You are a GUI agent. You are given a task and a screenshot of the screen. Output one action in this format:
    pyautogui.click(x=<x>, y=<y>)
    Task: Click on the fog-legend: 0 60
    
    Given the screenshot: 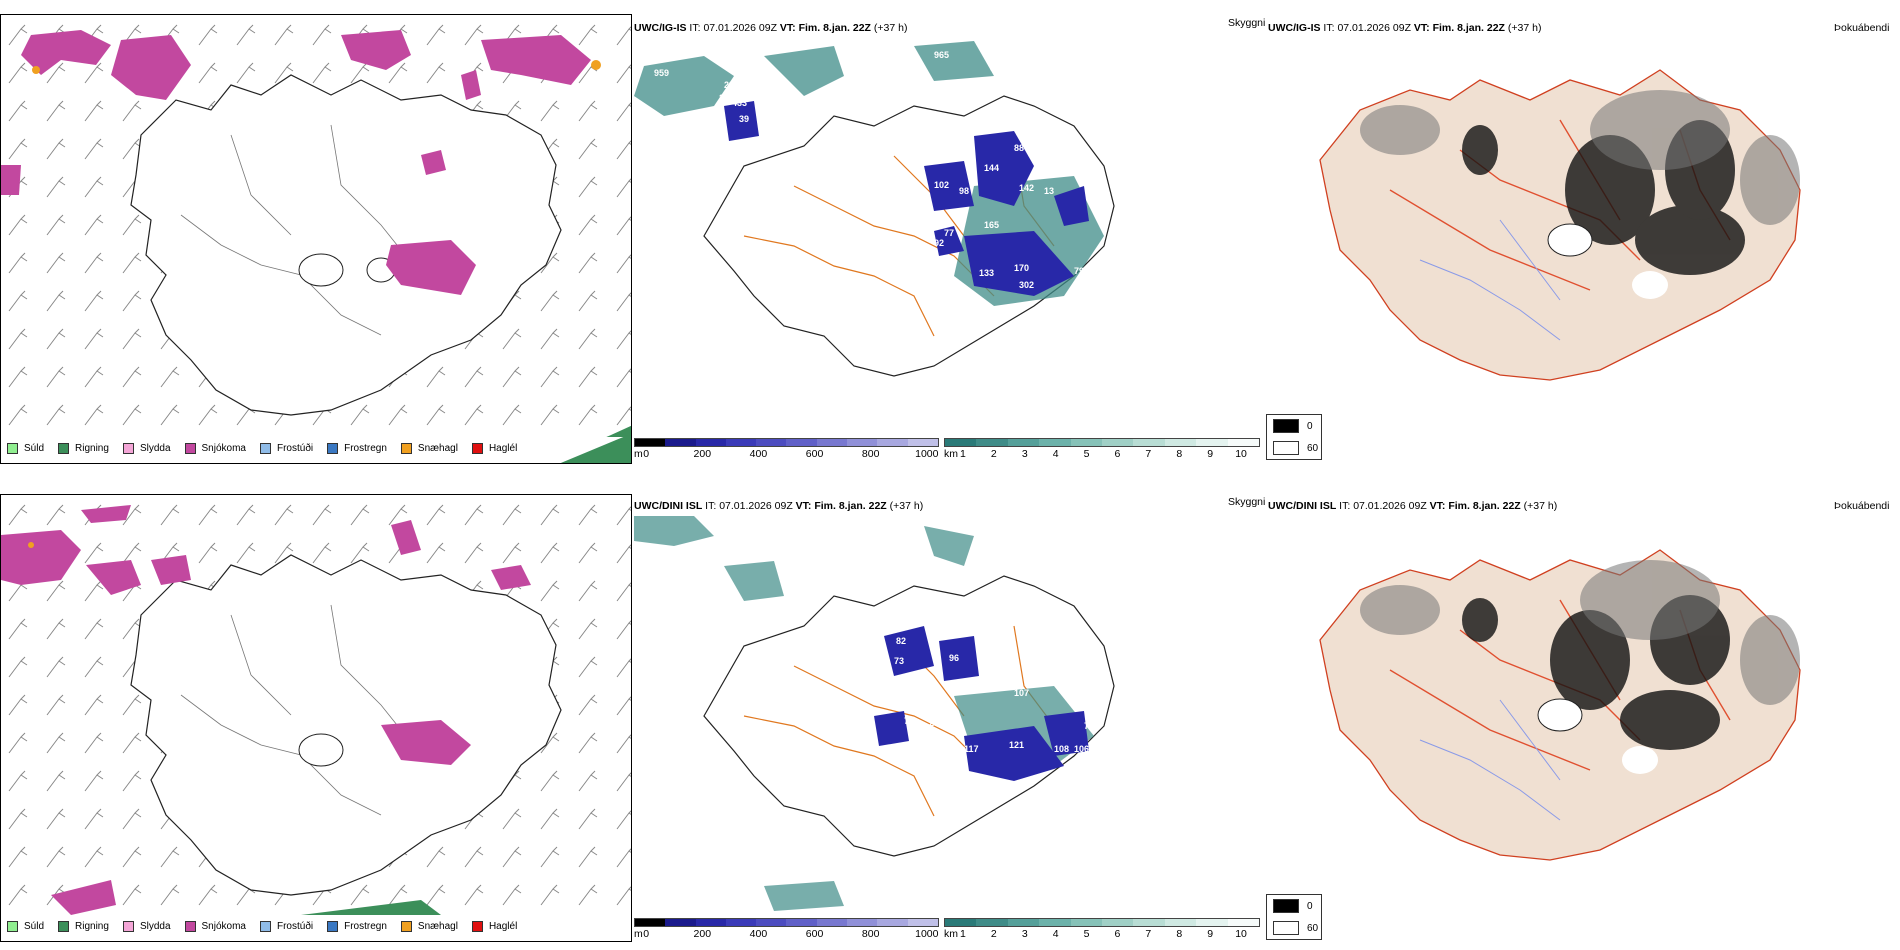 What is the action you would take?
    pyautogui.click(x=1294, y=917)
    